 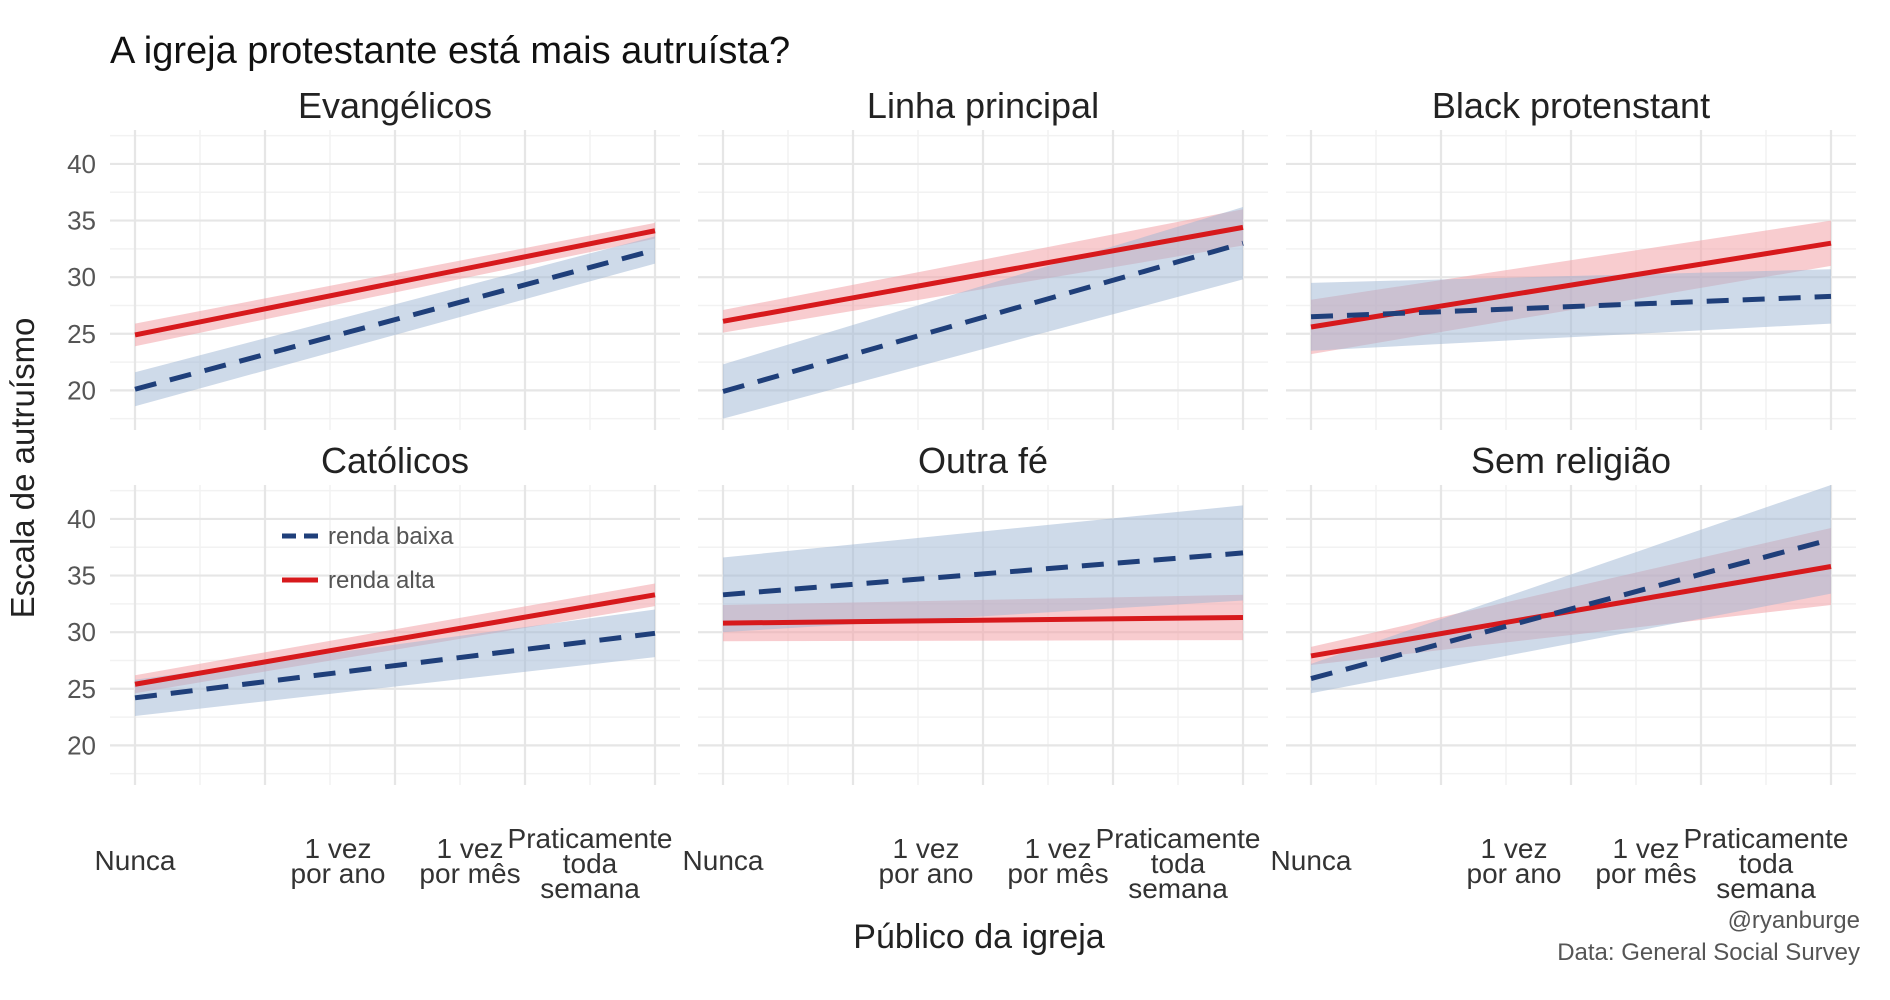 I want to click on panel-0: Evangélicos 20 25 30 35 40, so click(x=373, y=257).